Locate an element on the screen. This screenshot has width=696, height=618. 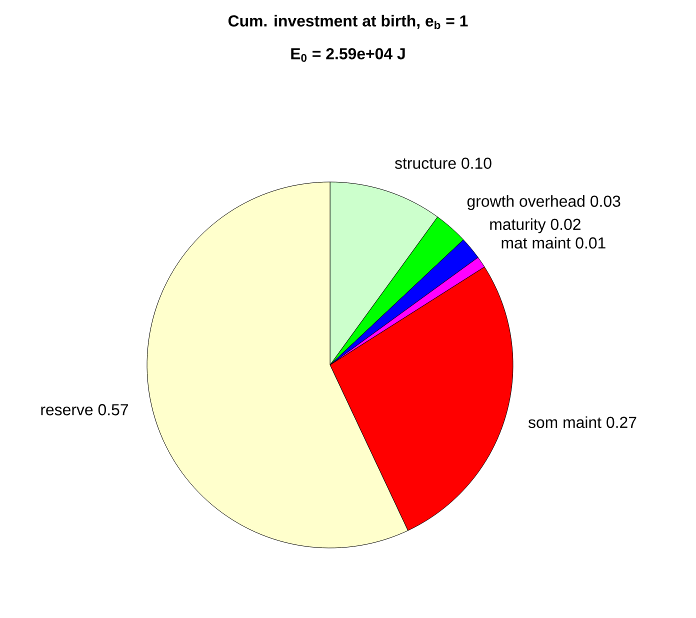
slice-label: growth overhead is located at coordinates (525, 202).